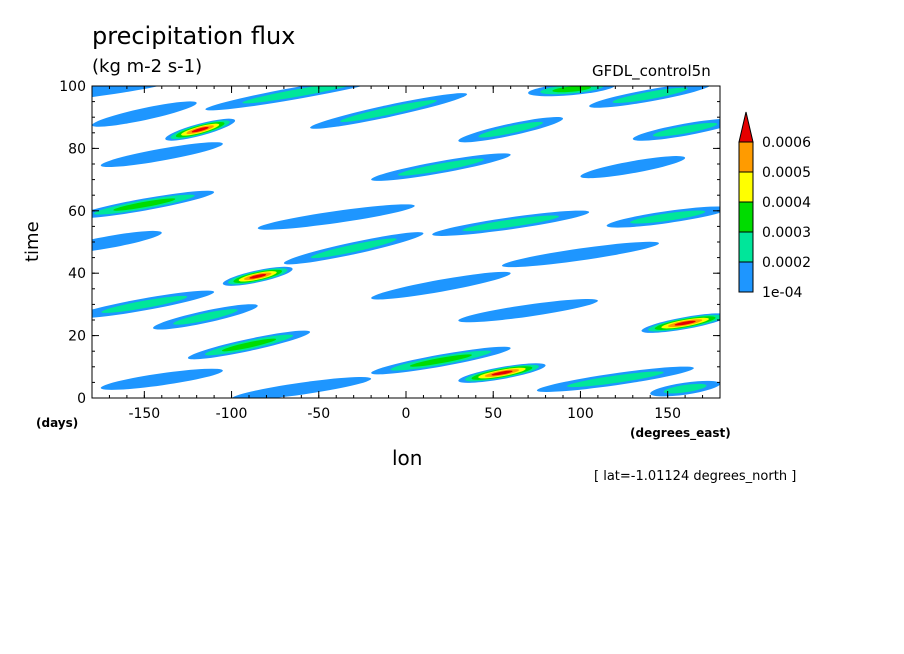  Describe the element at coordinates (493, 414) in the screenshot. I see `x-tick-label: 50` at that location.